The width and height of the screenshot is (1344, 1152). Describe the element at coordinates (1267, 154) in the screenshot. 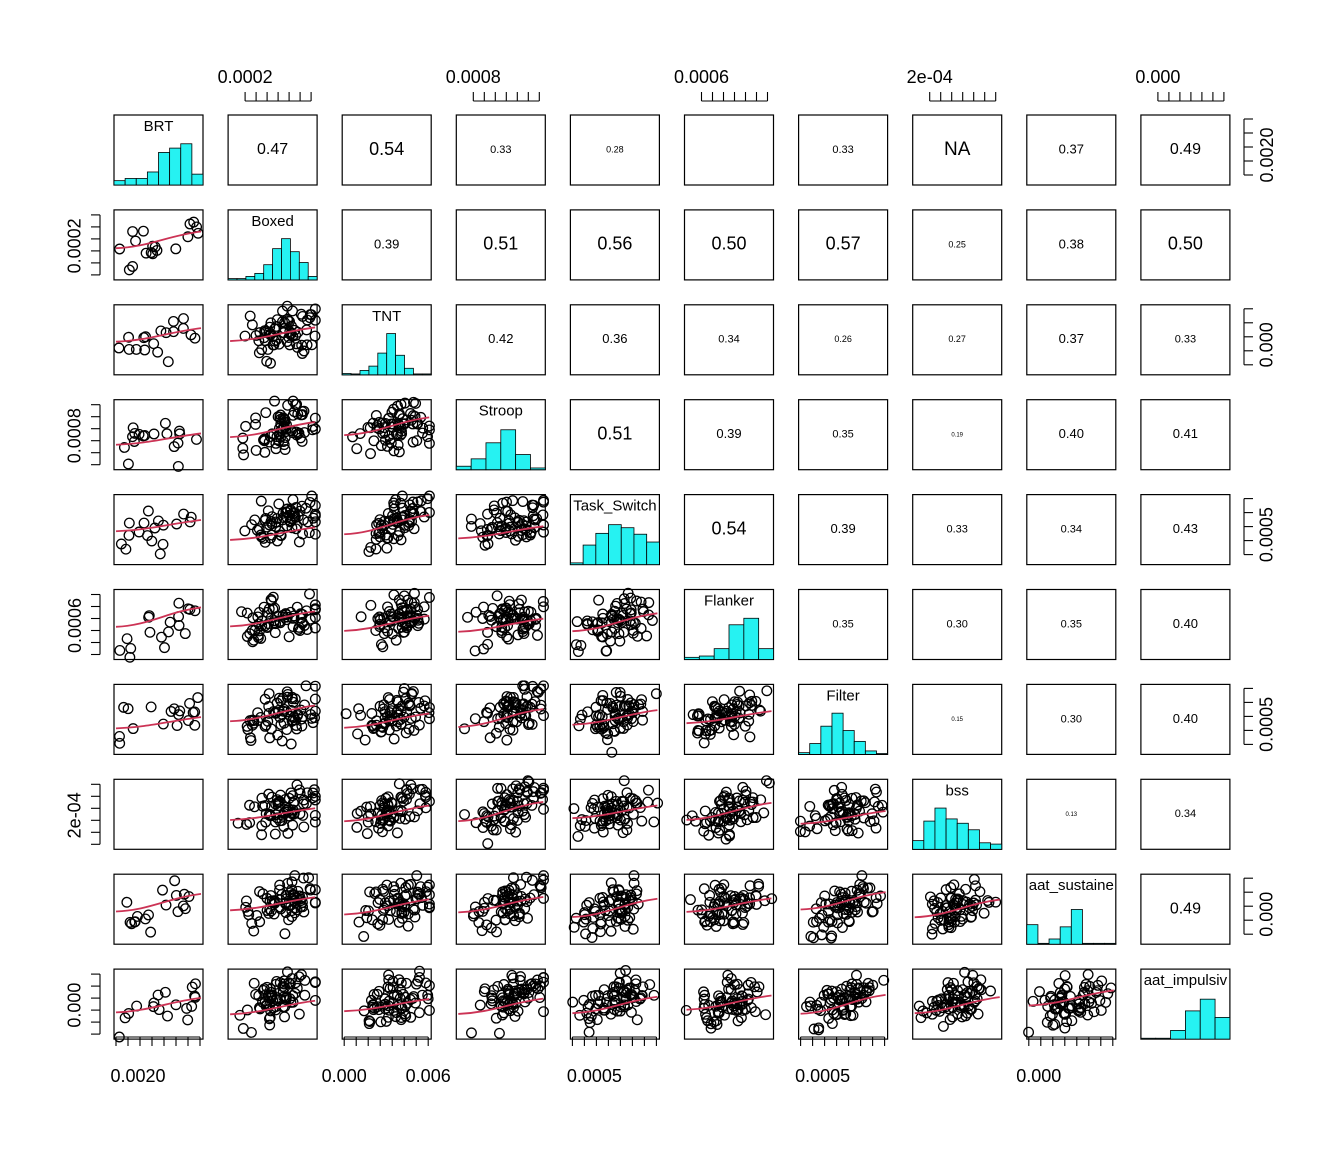

I see `right-axis-label: 0.0020` at that location.